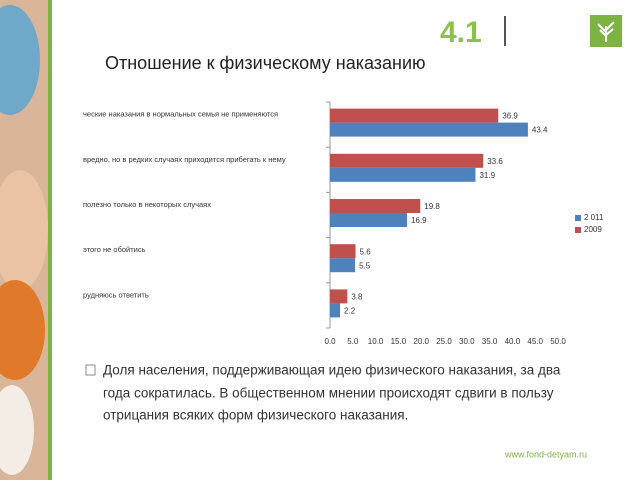  Describe the element at coordinates (535, 341) in the screenshot. I see `x-tick-label: 45.0` at that location.